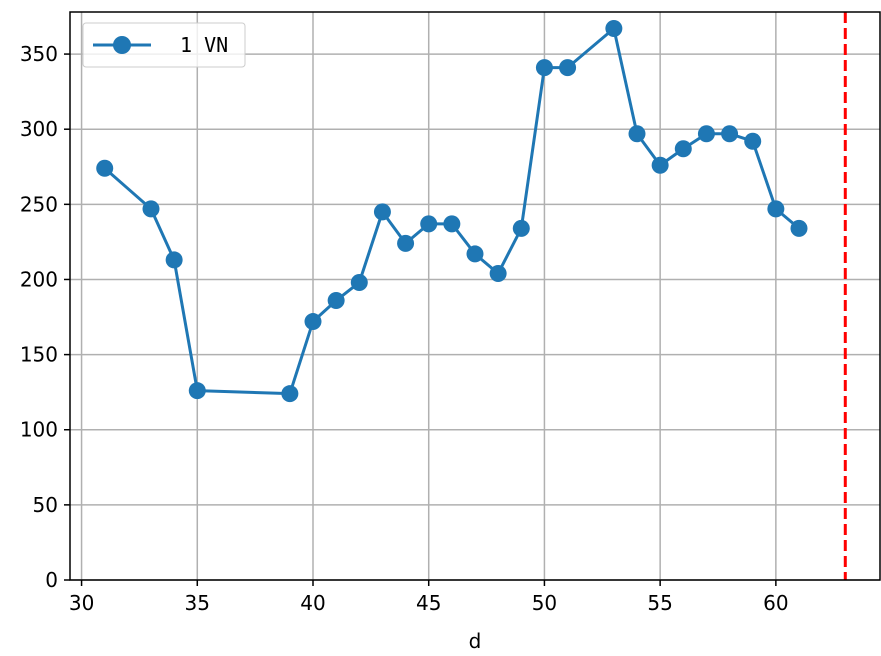  I want to click on y-tick-label: 350, so click(39, 54).